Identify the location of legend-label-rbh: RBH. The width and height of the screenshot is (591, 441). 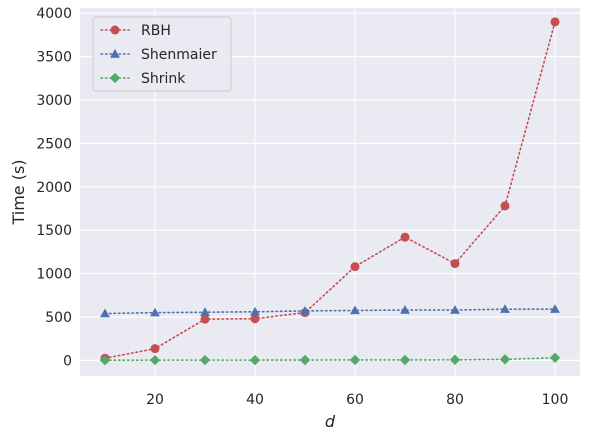
(156, 31).